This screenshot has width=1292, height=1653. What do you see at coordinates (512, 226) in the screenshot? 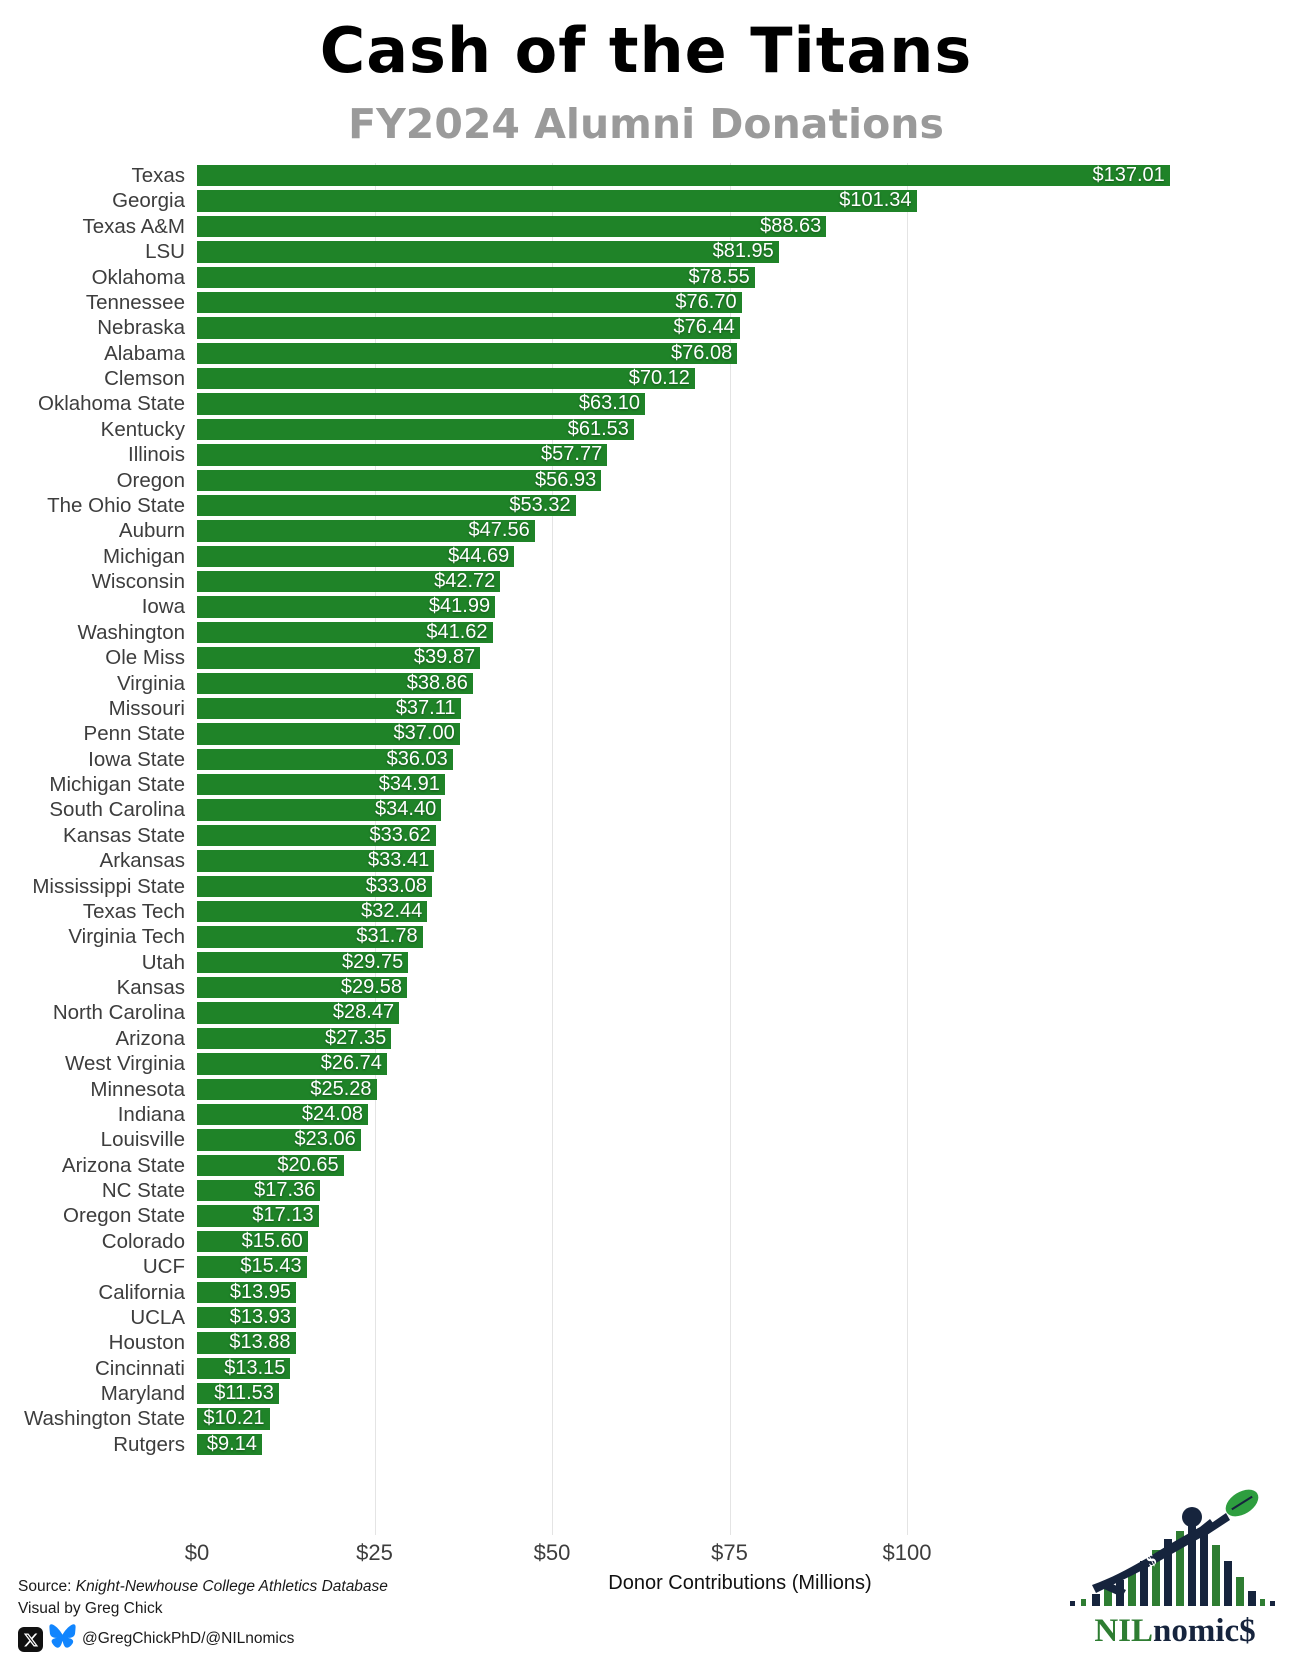
I see `bar: $88.63` at bounding box center [512, 226].